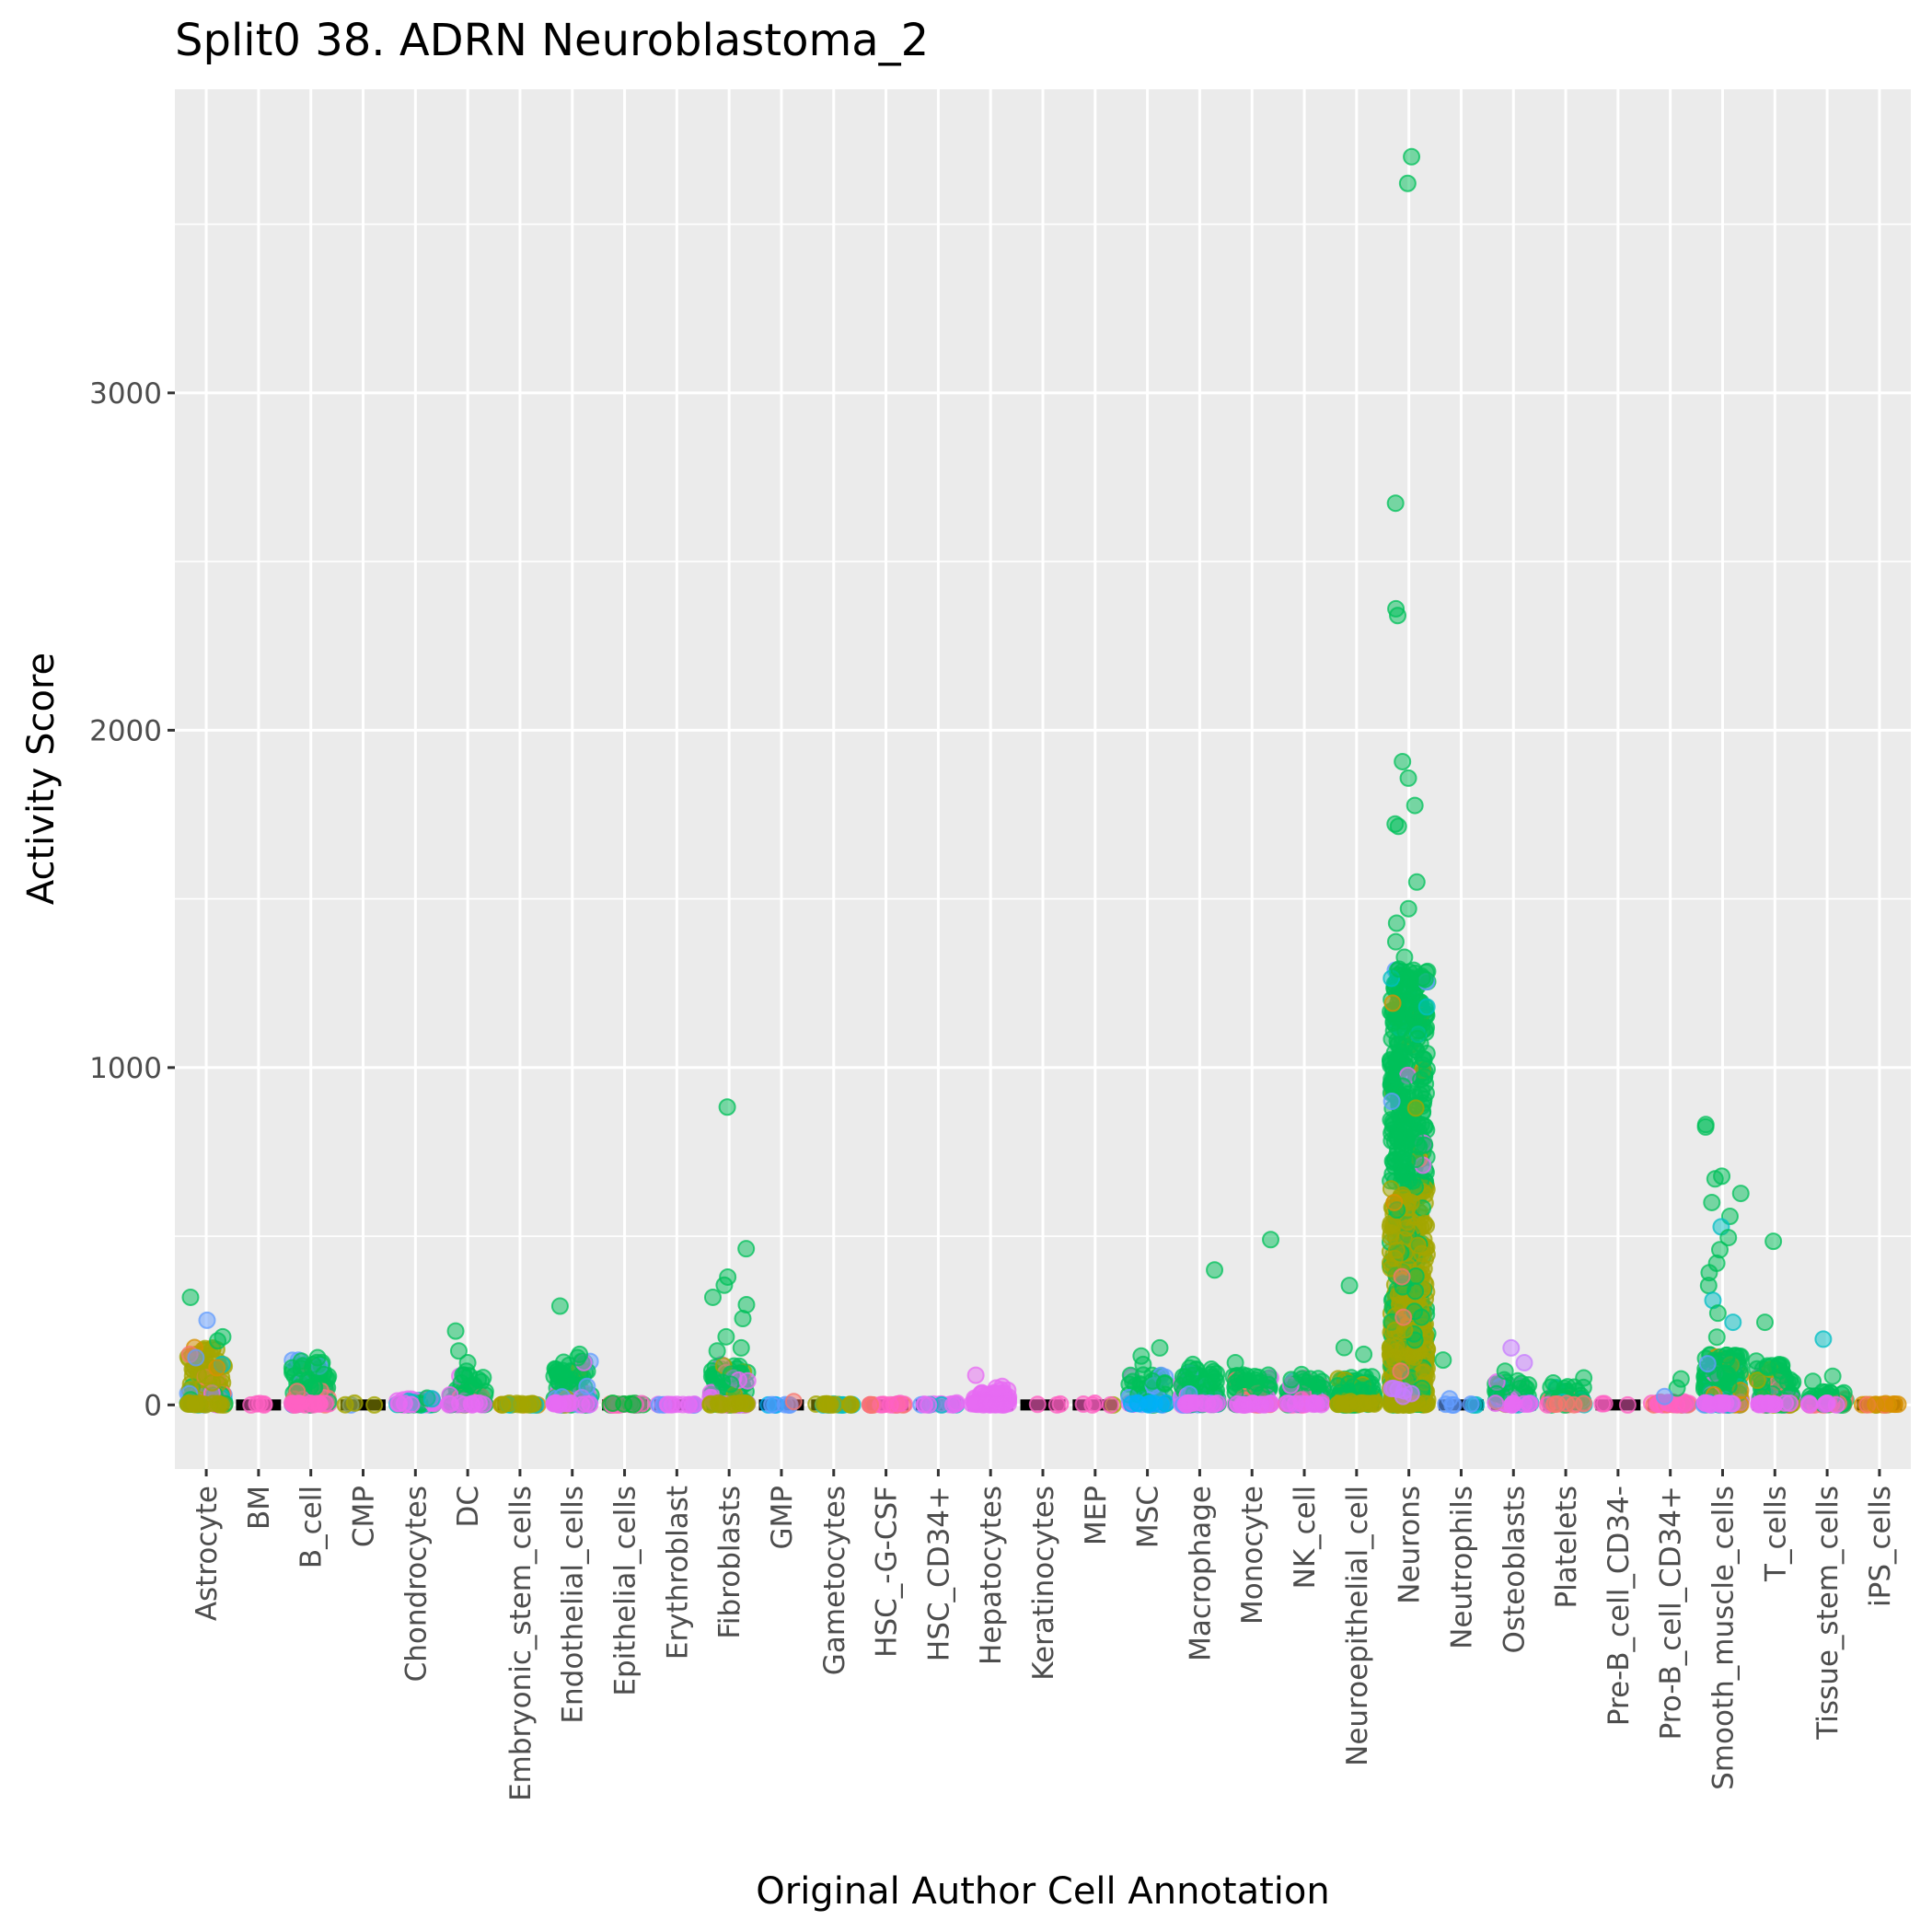 Image resolution: width=1932 pixels, height=1932 pixels. What do you see at coordinates (312, 1527) in the screenshot?
I see `x-tick-label: B_cell` at bounding box center [312, 1527].